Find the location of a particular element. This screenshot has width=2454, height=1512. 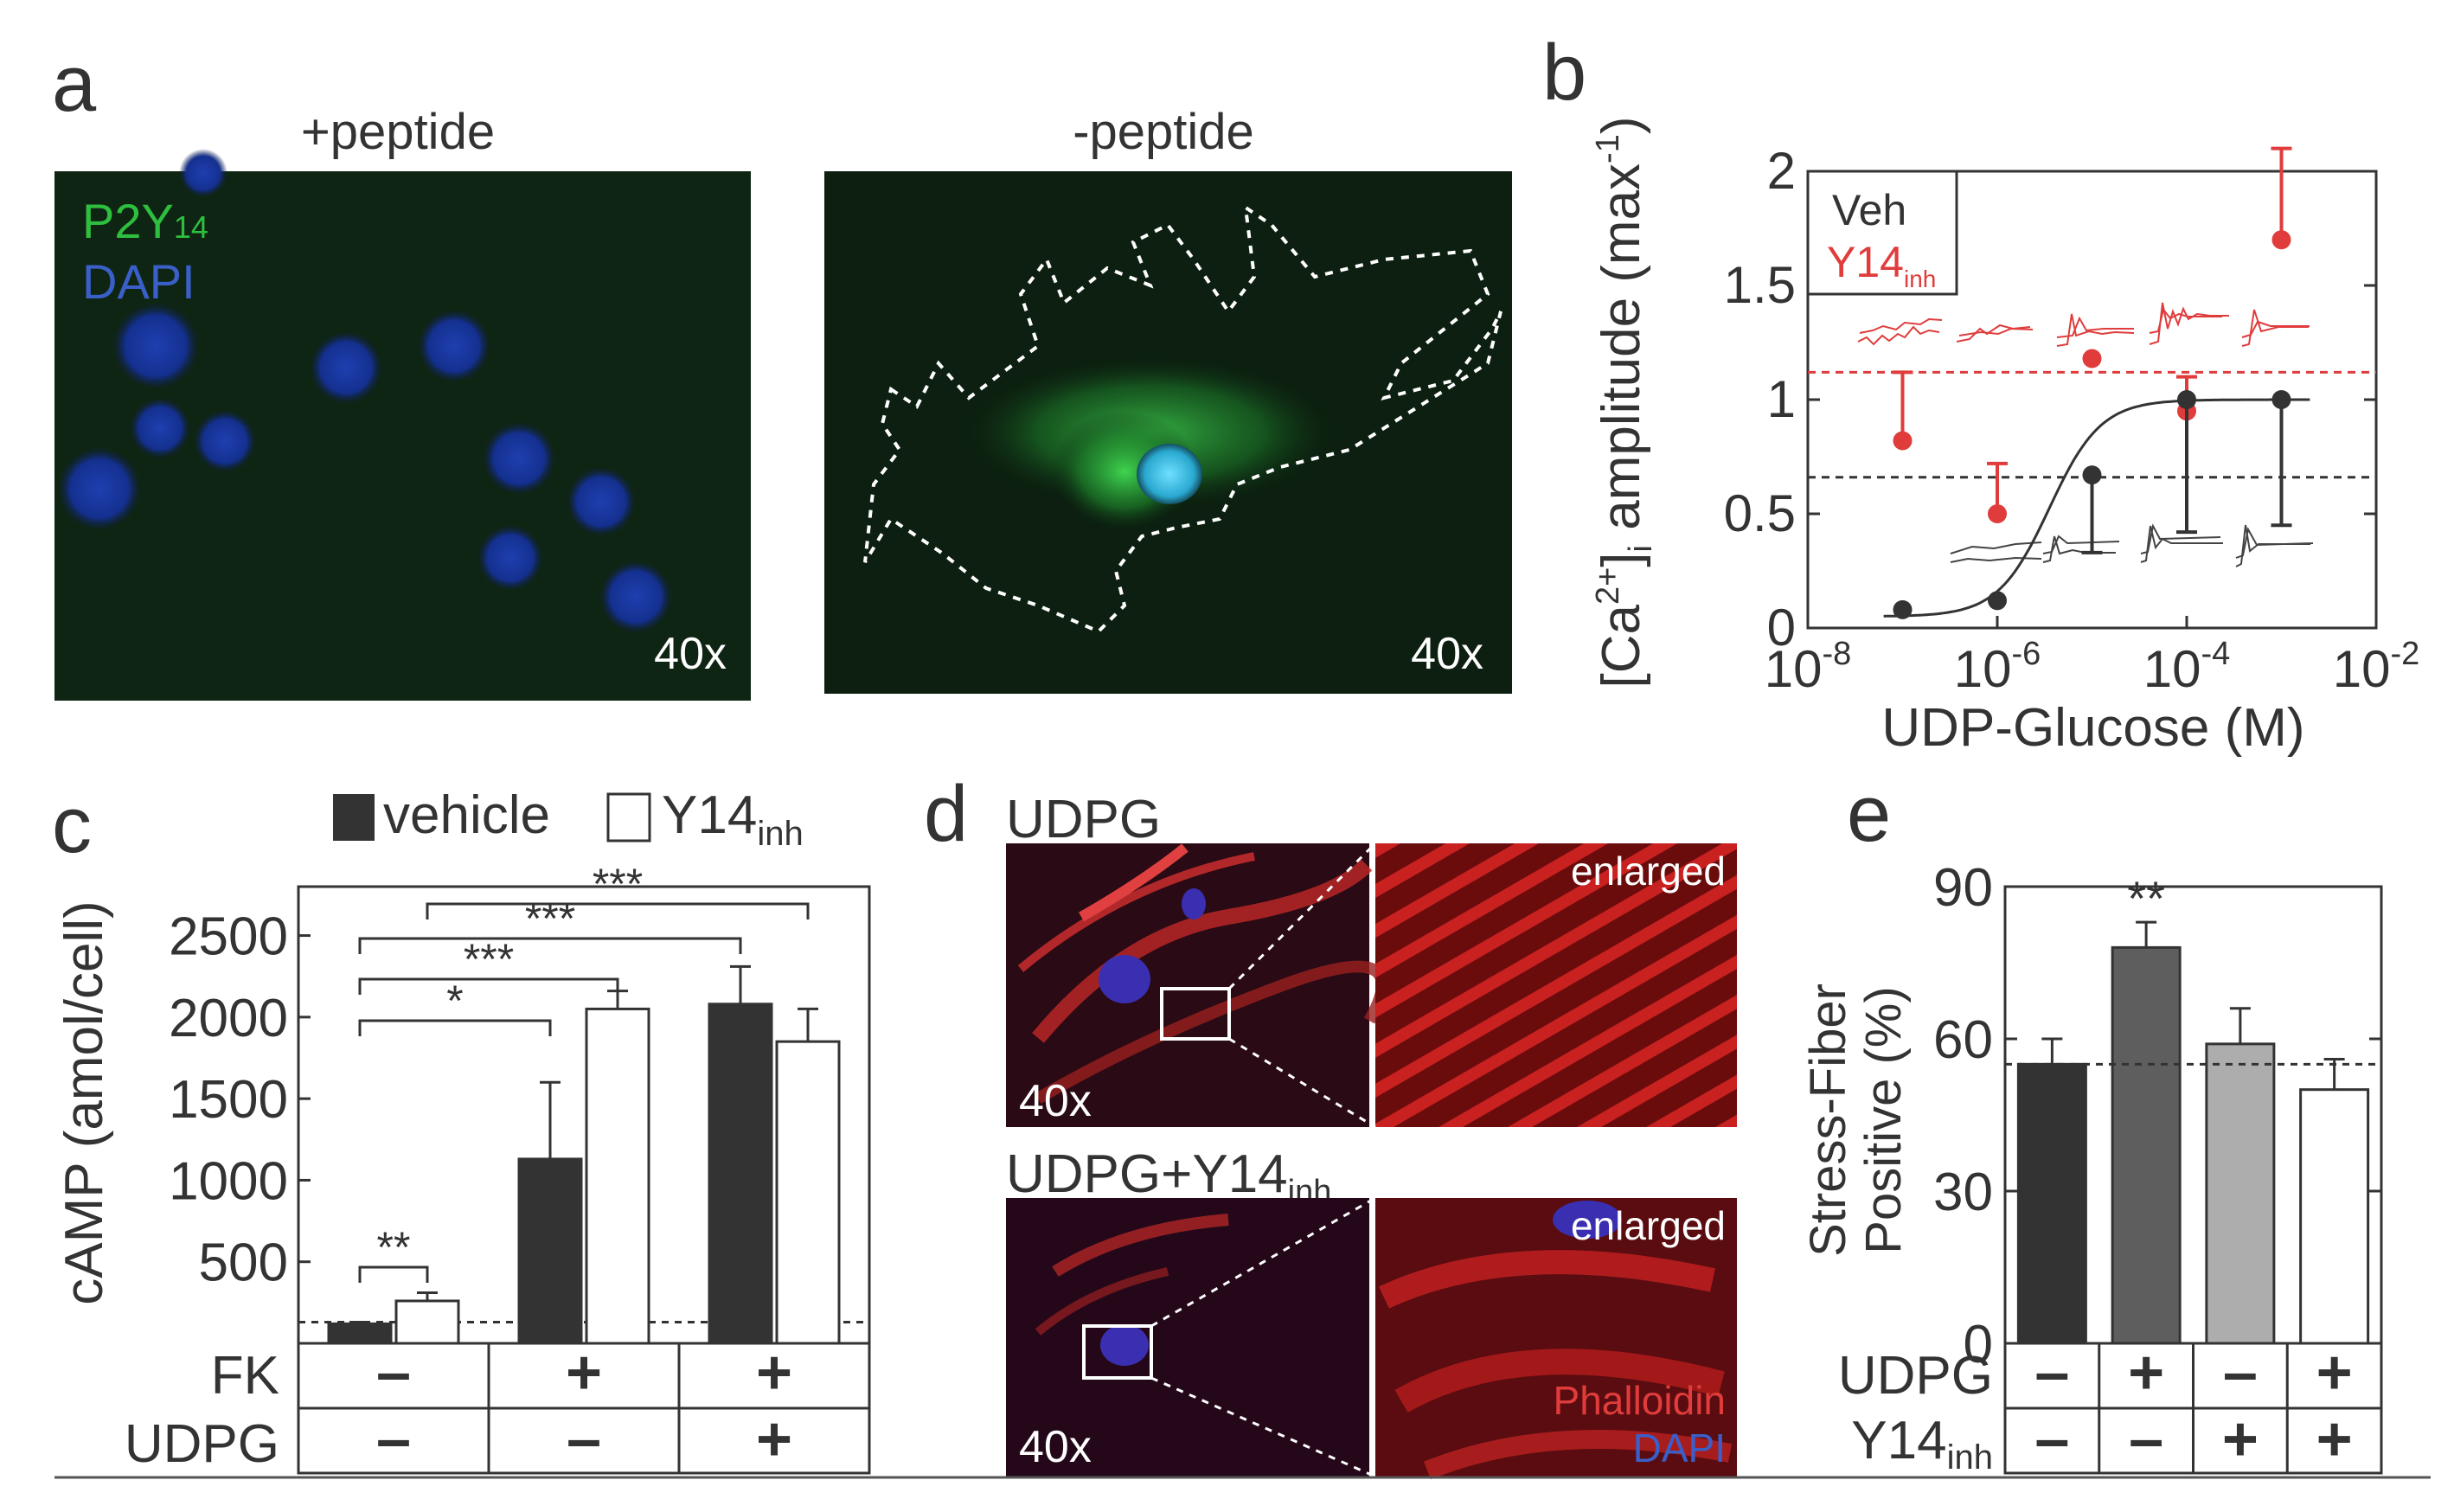

significance-label: ** is located at coordinates (394, 1247).